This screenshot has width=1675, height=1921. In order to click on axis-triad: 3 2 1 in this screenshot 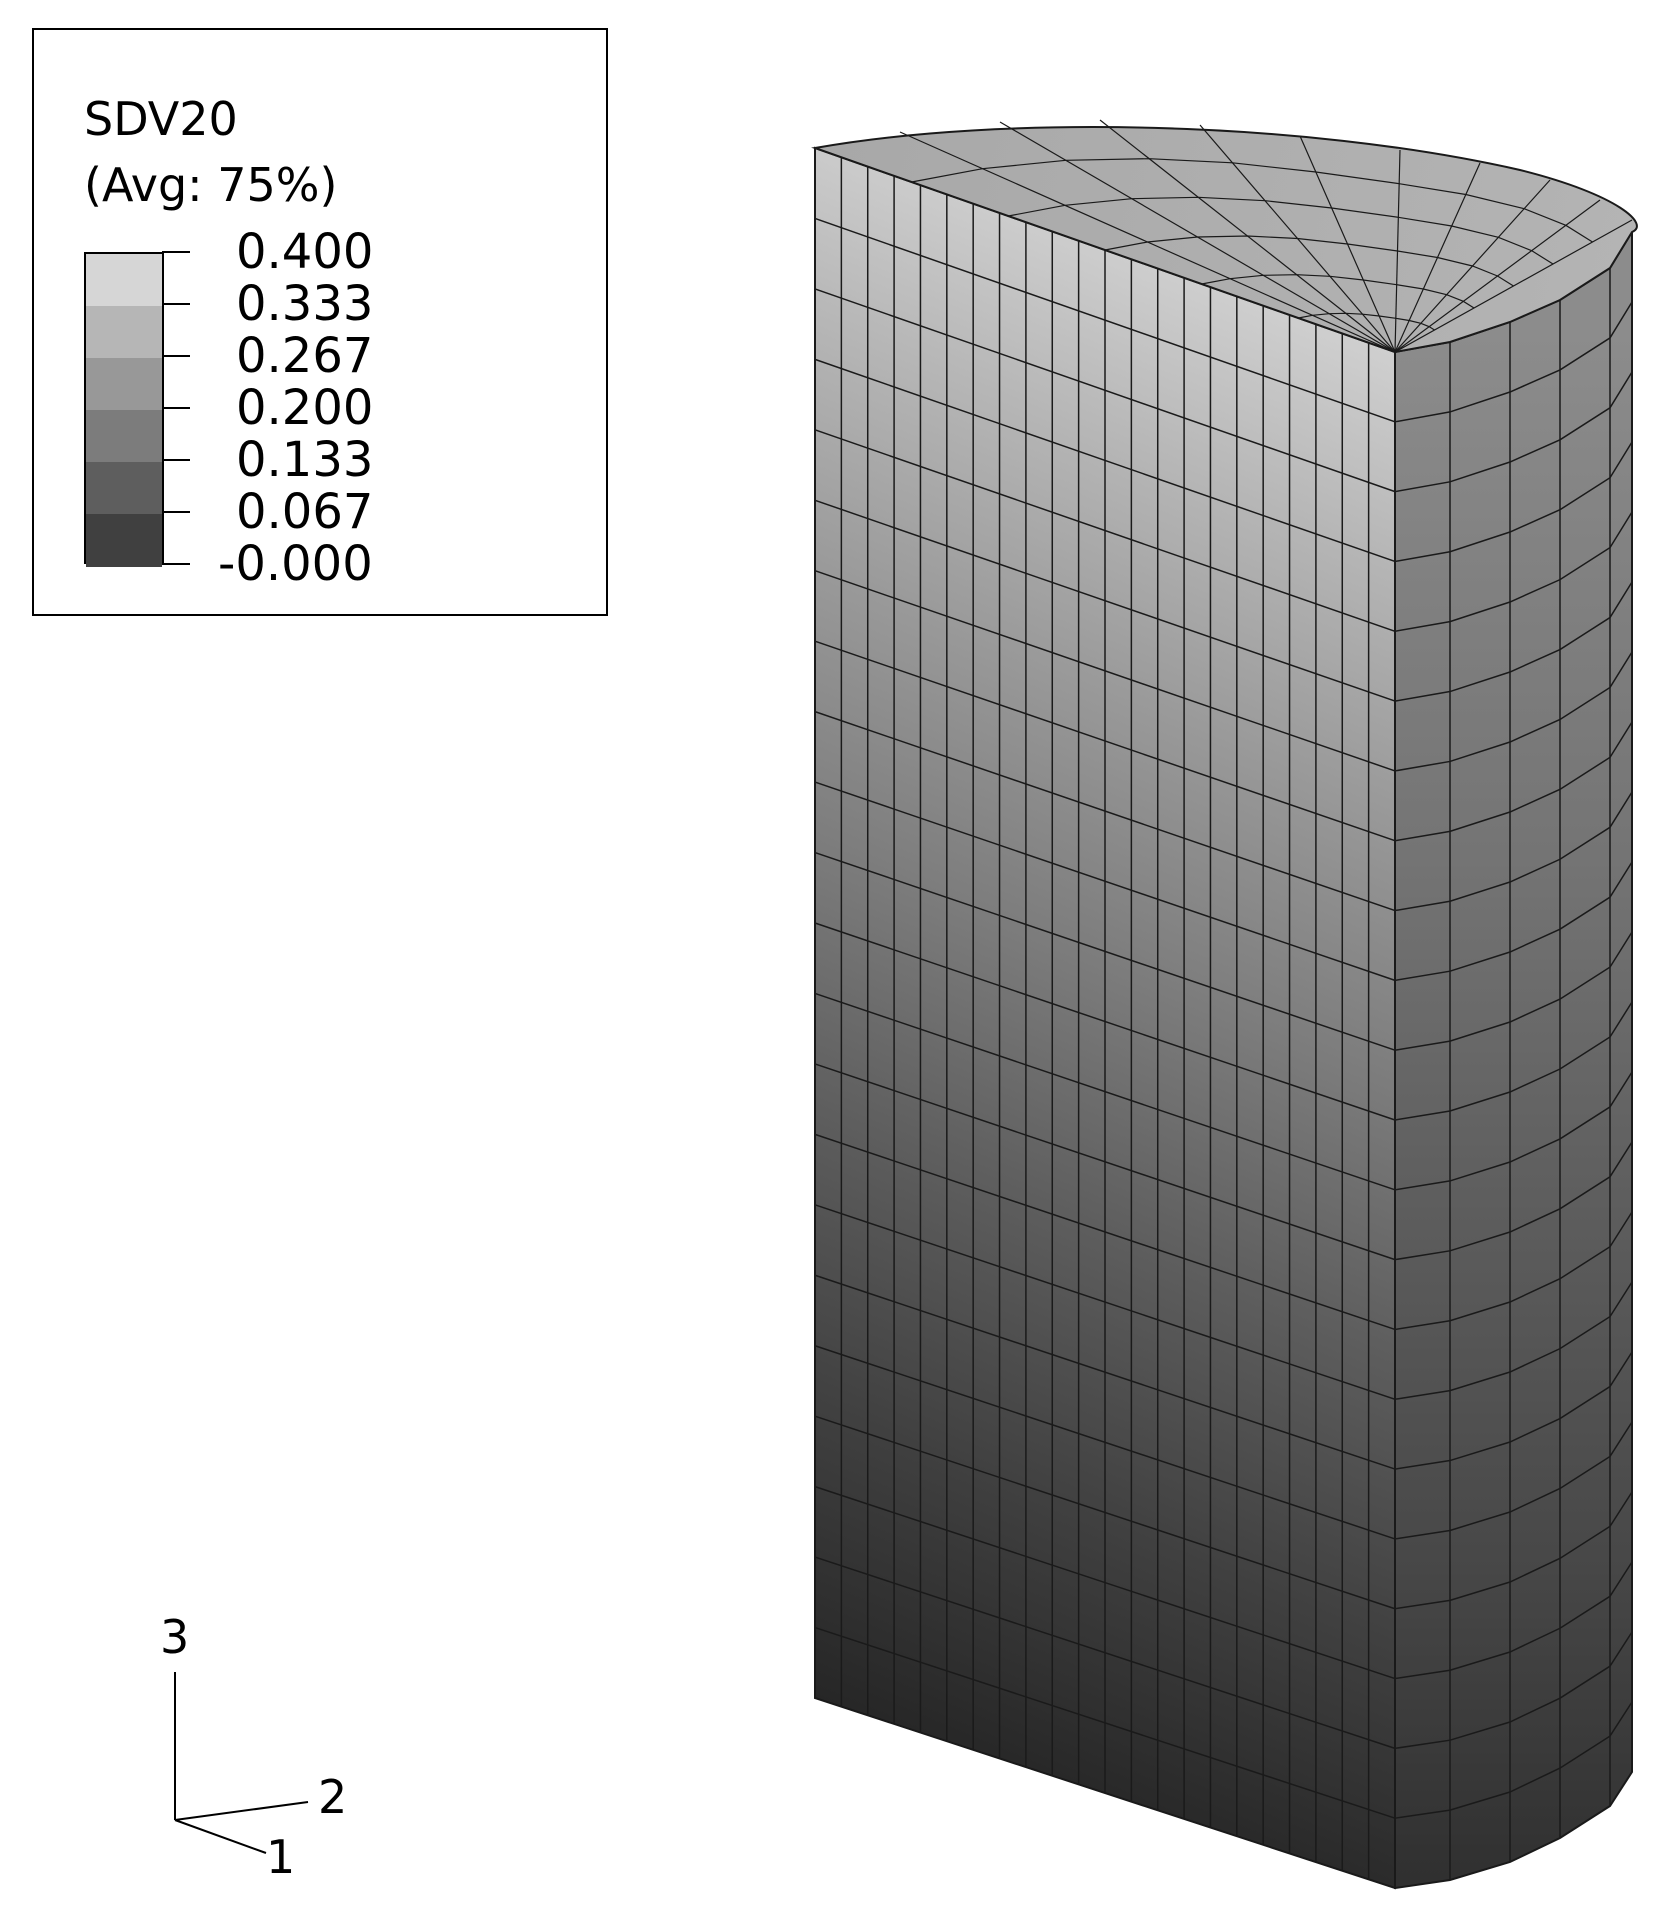, I will do `click(270, 1750)`.